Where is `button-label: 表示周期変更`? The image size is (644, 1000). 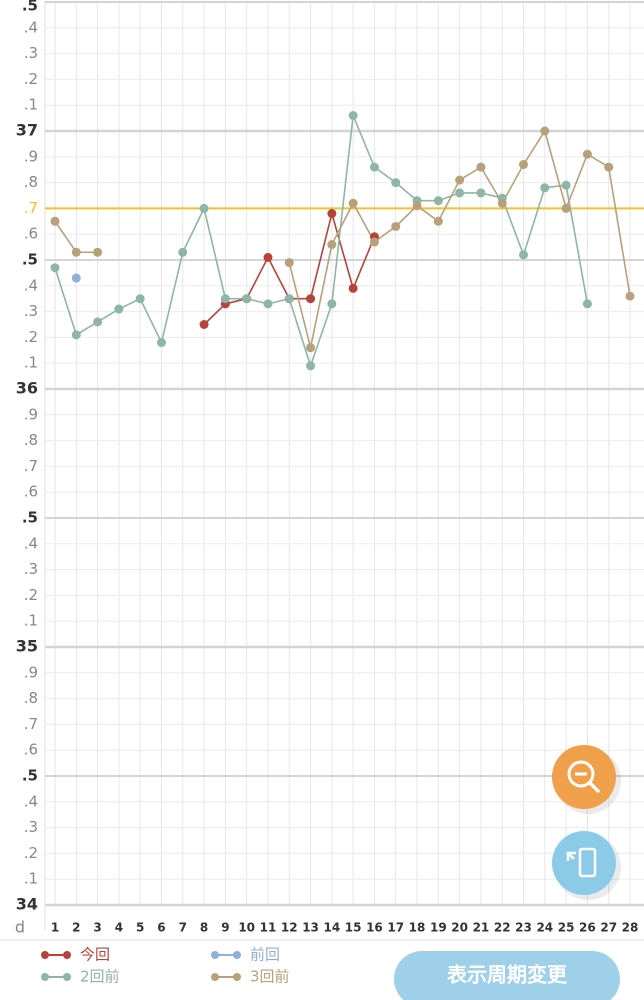 button-label: 表示周期変更 is located at coordinates (507, 975).